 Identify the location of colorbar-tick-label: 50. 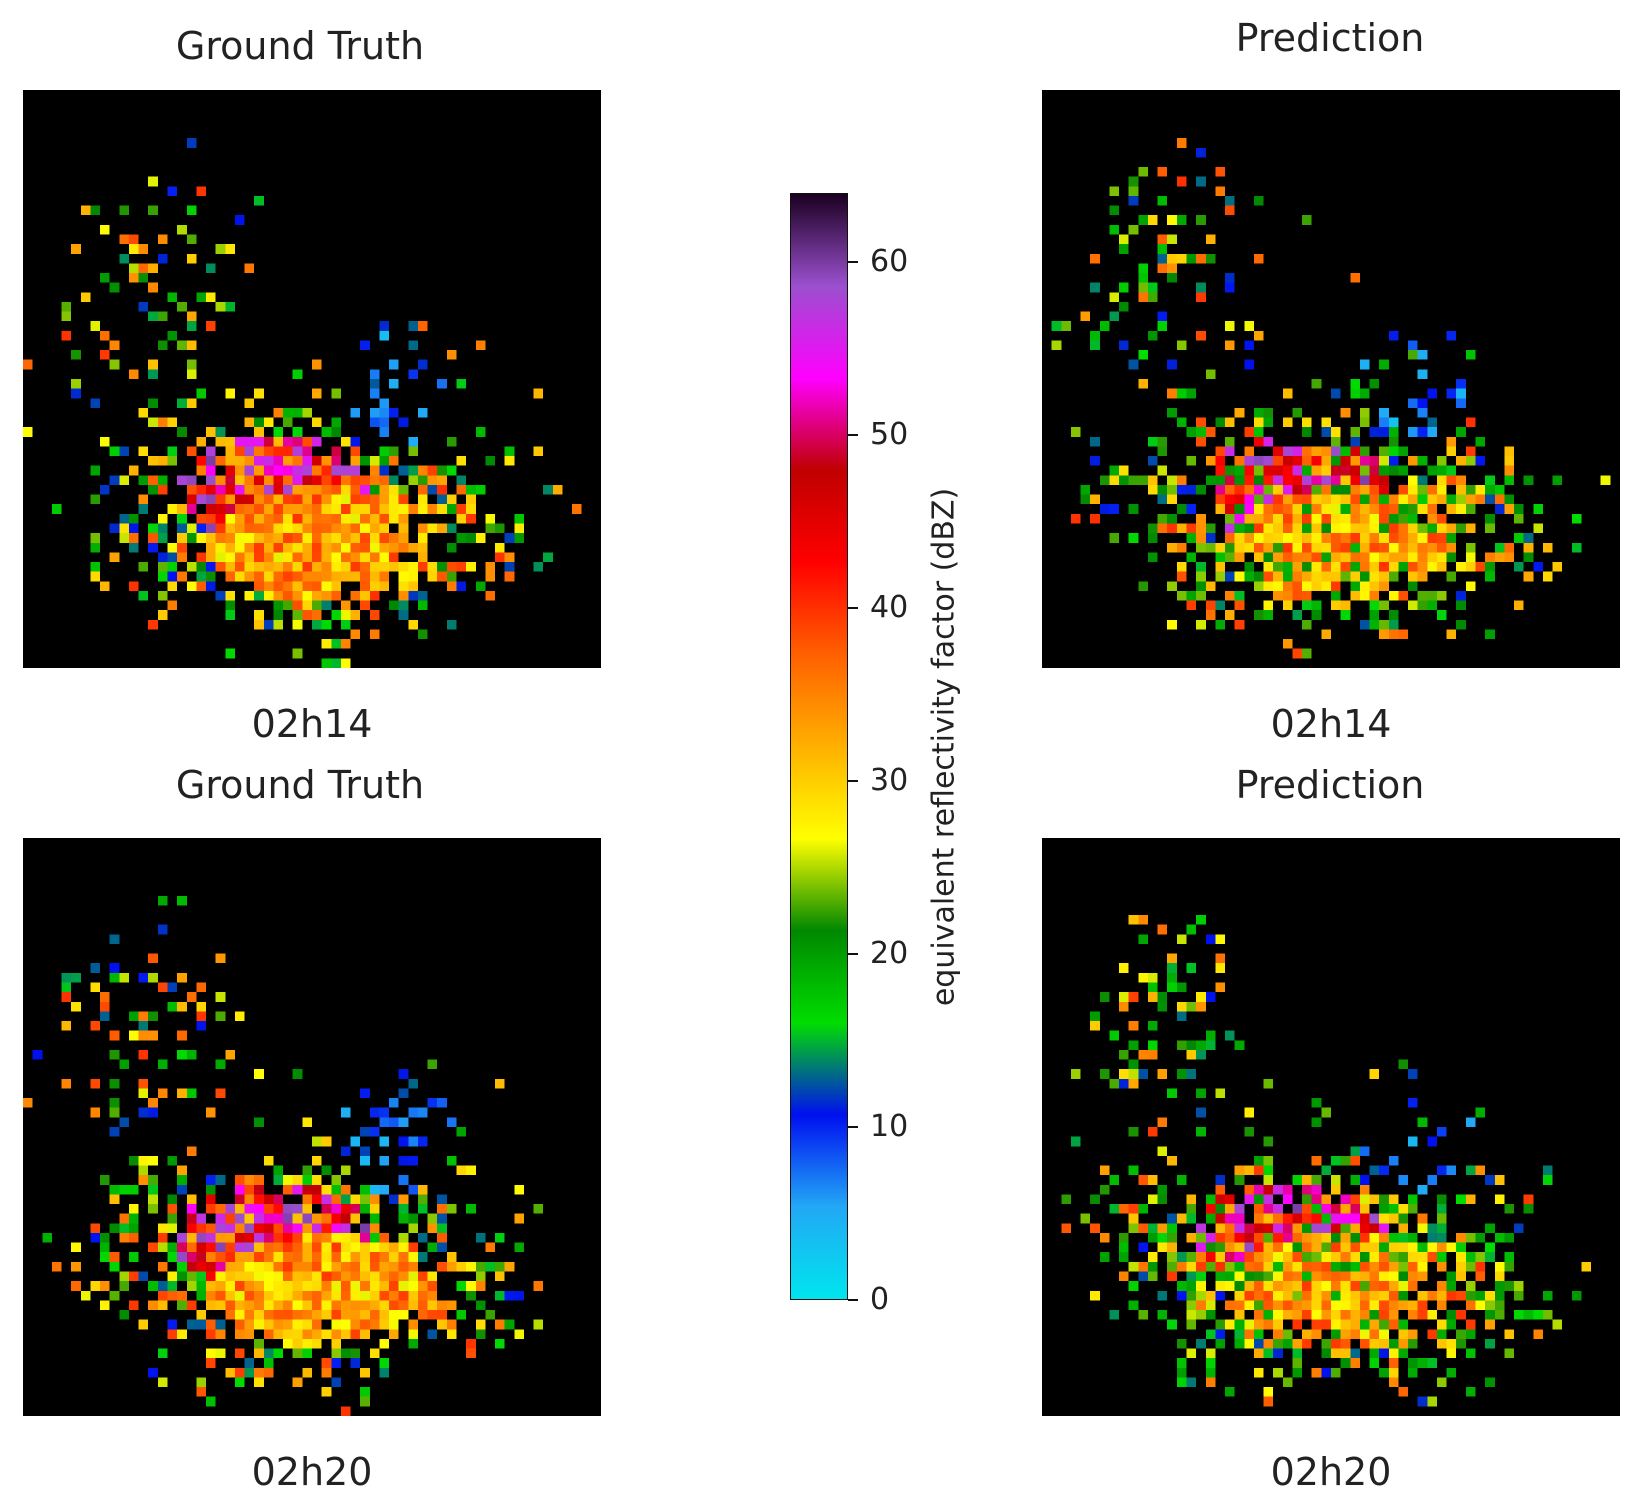
(889, 435).